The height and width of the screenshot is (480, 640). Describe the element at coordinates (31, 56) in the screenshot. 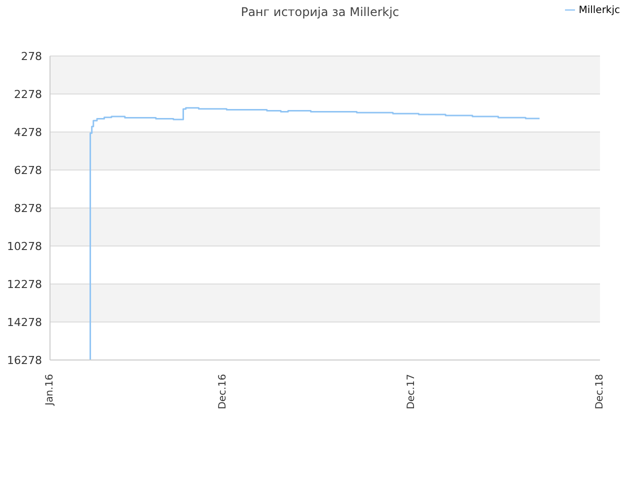

I see `y-tick-label: 278` at that location.